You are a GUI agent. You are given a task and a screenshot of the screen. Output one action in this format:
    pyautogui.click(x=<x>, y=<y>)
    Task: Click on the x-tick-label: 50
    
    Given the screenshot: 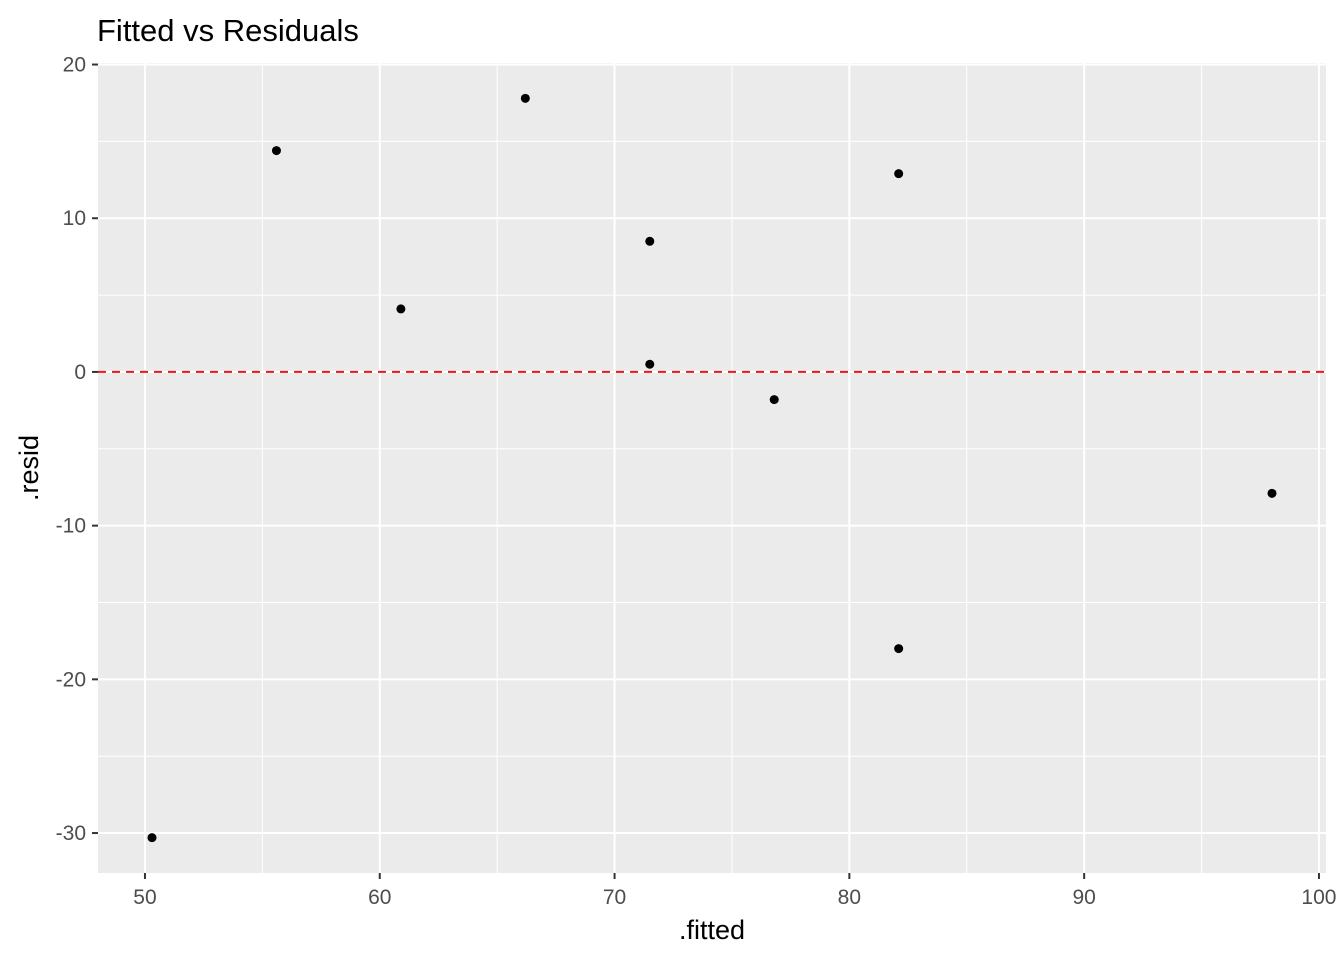 What is the action you would take?
    pyautogui.click(x=144, y=897)
    